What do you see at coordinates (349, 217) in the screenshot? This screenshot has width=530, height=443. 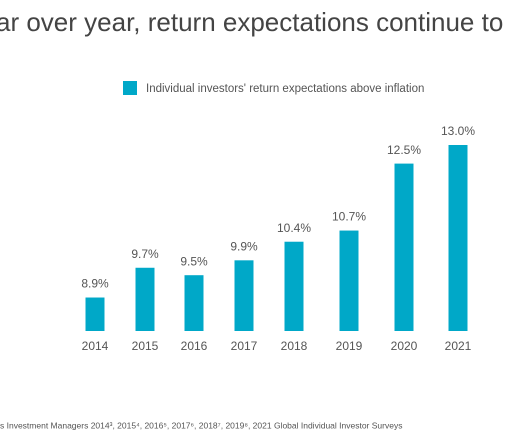 I see `value-label: 10.7%` at bounding box center [349, 217].